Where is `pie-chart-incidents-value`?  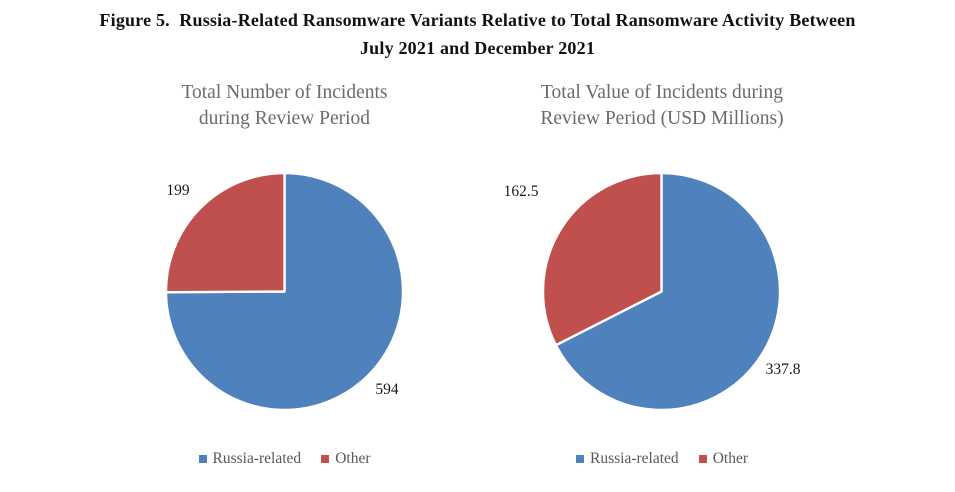
pie-chart-incidents-value is located at coordinates (661, 291).